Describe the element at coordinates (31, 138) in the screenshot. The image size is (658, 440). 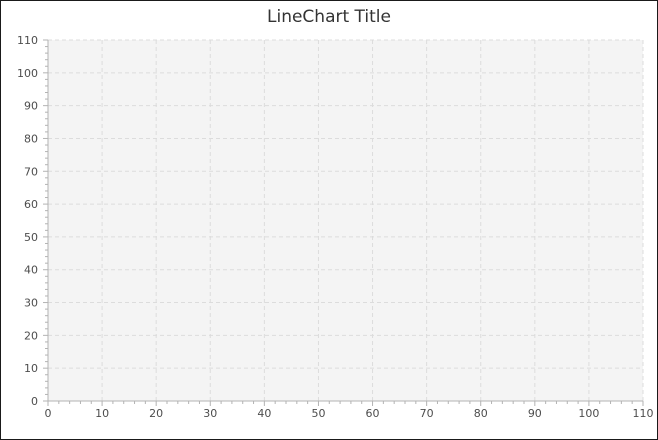
I see `y-tick-label: 80` at that location.